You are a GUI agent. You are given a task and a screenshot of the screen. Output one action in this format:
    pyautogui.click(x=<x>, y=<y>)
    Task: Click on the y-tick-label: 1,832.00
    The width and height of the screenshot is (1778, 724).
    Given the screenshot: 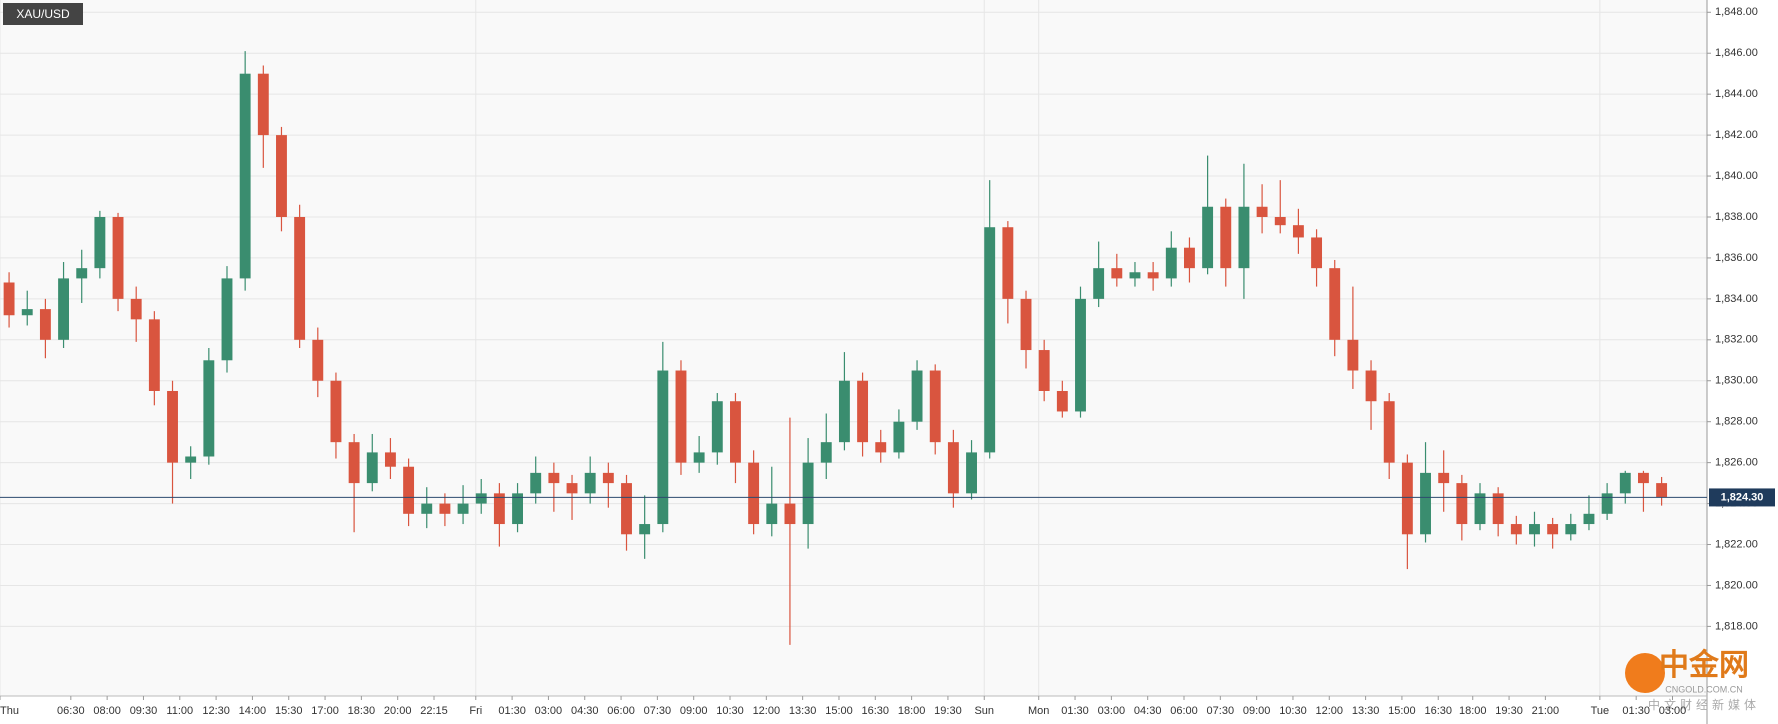 What is the action you would take?
    pyautogui.click(x=1736, y=340)
    